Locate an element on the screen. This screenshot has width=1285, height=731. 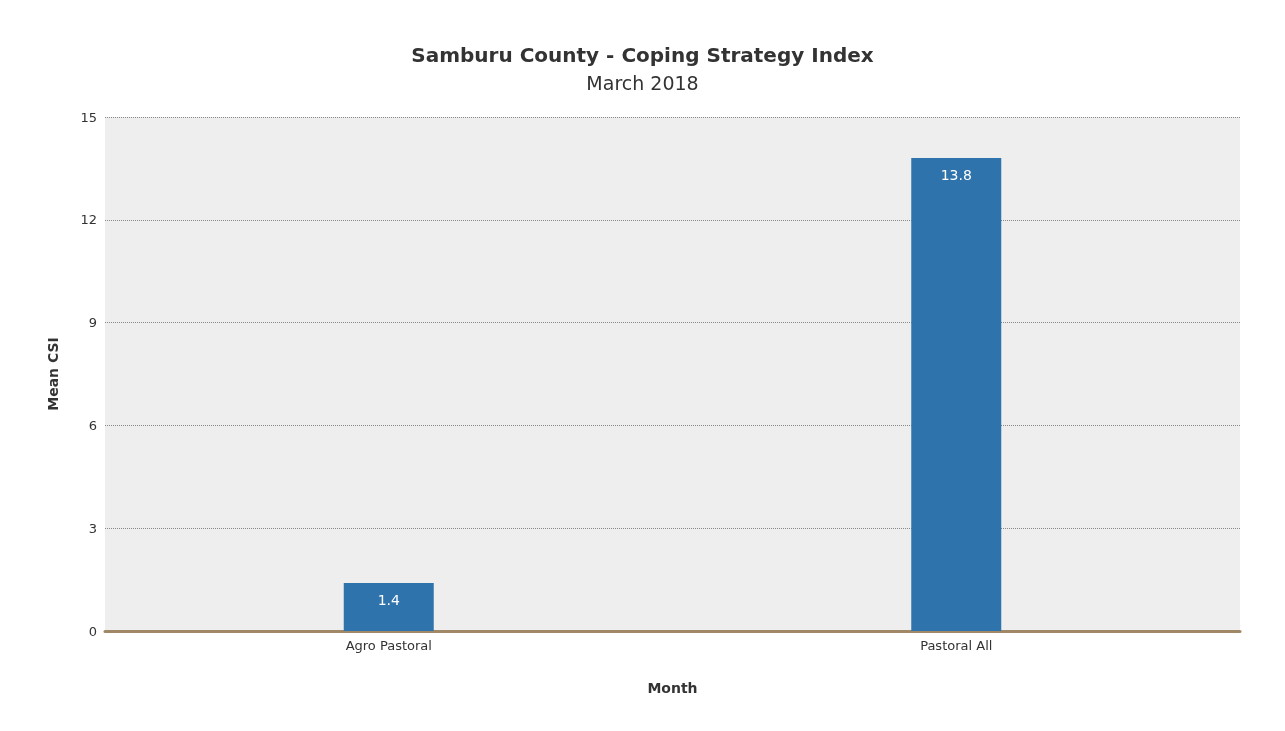
y-tick-label: 12 is located at coordinates (88, 220).